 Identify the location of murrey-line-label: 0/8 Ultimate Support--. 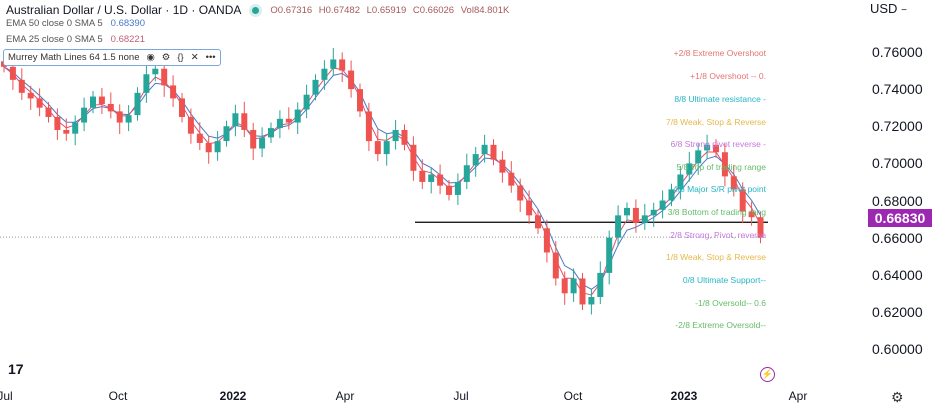
(724, 280).